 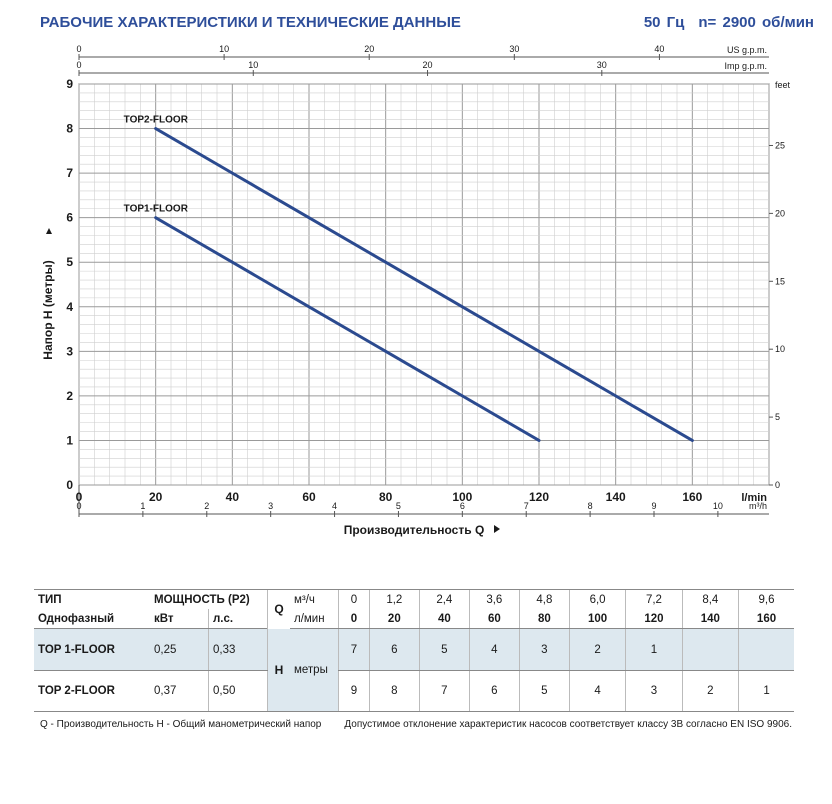 I want to click on m3h-tick-label: 0, so click(x=78, y=506).